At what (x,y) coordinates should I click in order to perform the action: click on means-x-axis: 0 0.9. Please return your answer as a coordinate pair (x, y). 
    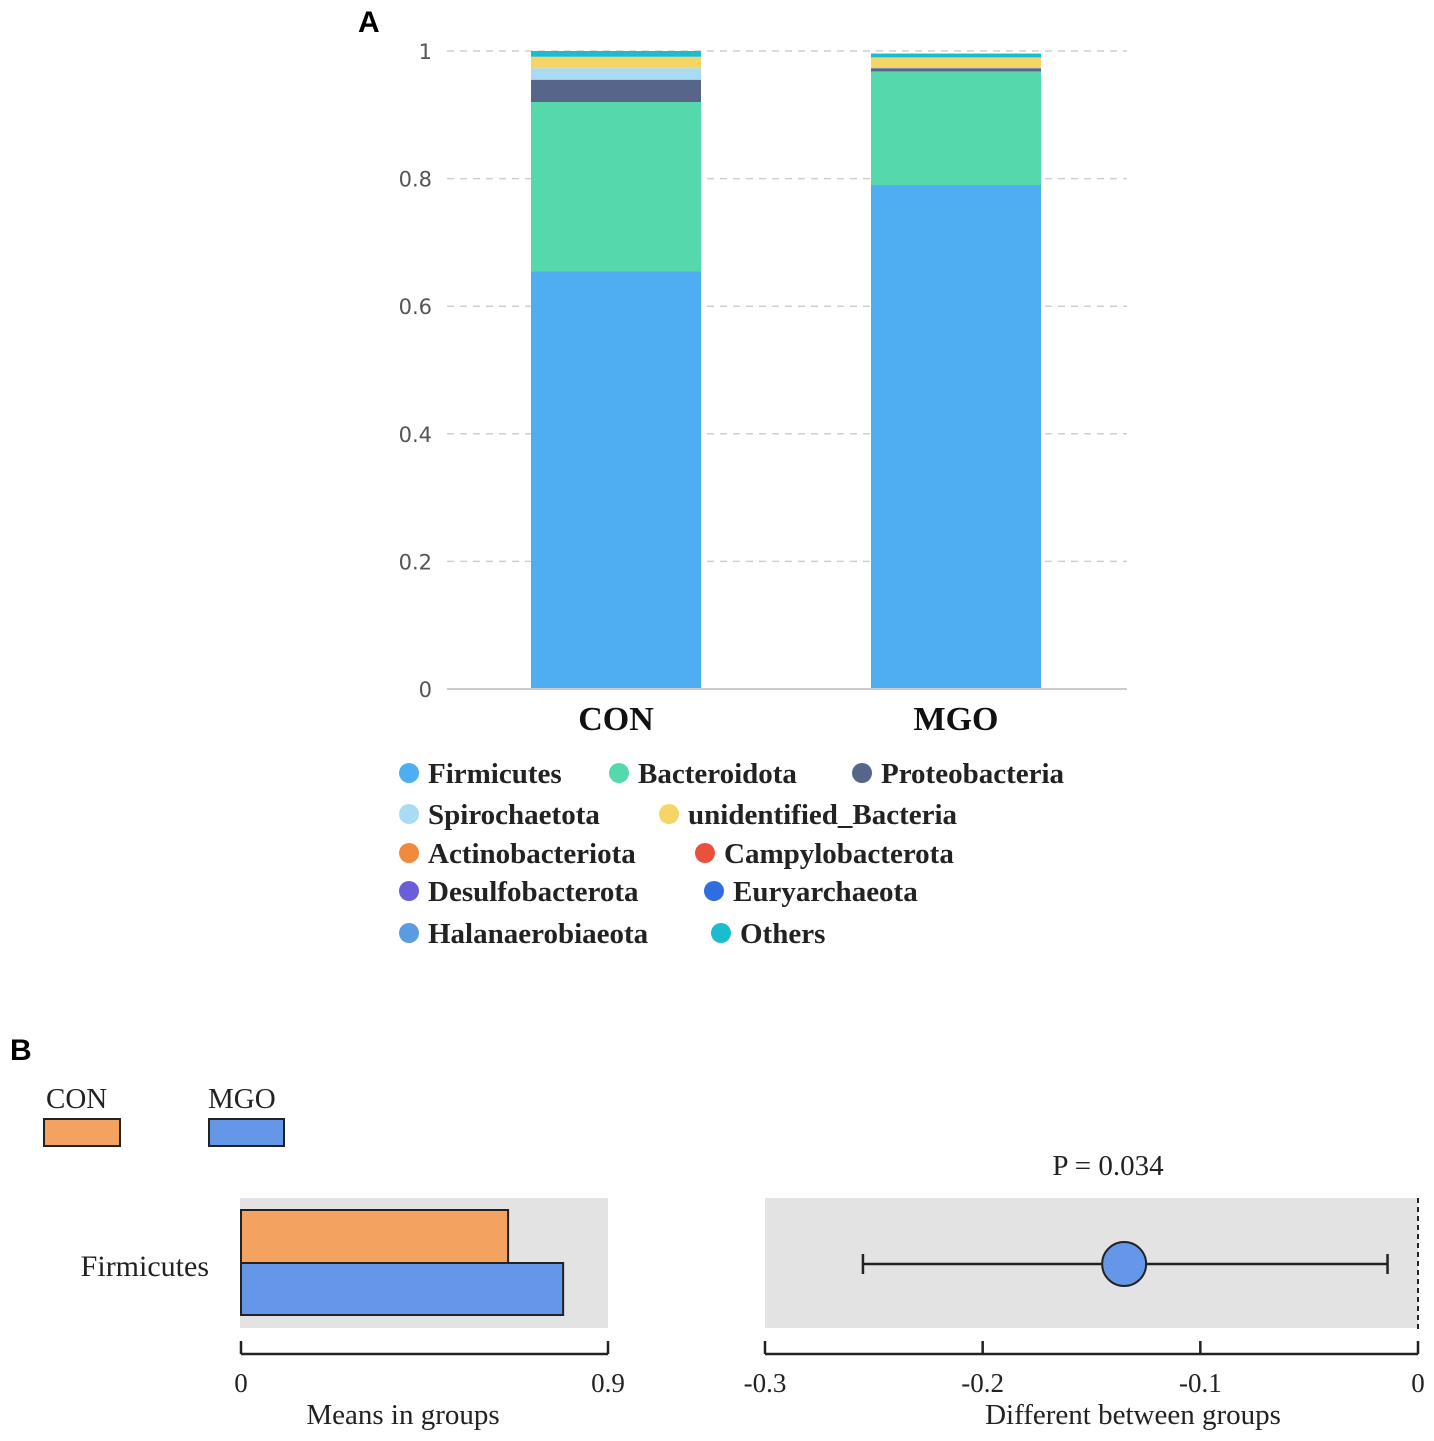
    Looking at the image, I should click on (429, 1369).